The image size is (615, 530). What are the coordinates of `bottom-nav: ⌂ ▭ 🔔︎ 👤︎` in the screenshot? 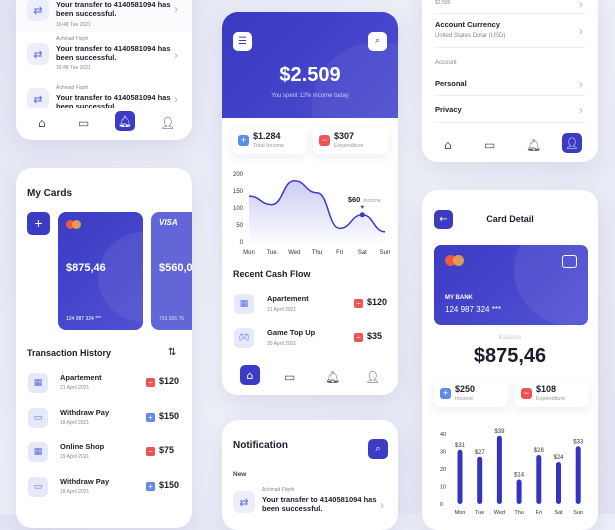 It's located at (104, 124).